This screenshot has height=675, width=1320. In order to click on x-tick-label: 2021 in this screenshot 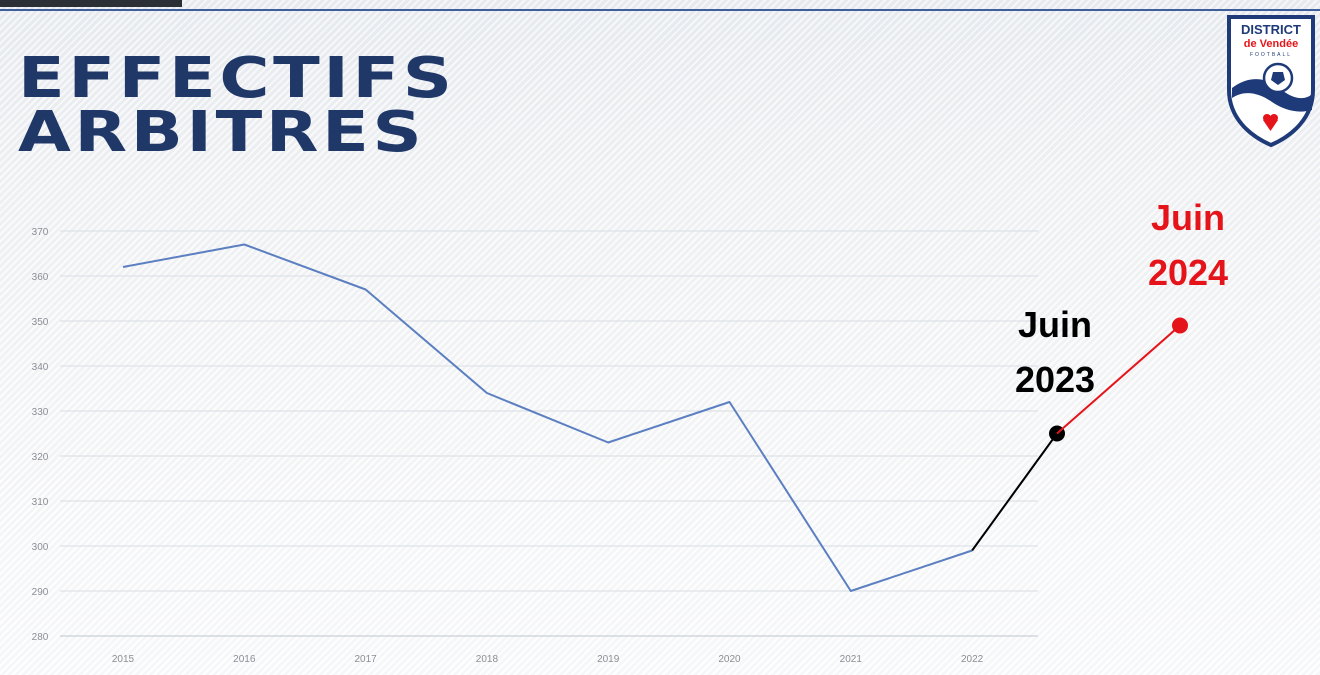, I will do `click(851, 659)`.